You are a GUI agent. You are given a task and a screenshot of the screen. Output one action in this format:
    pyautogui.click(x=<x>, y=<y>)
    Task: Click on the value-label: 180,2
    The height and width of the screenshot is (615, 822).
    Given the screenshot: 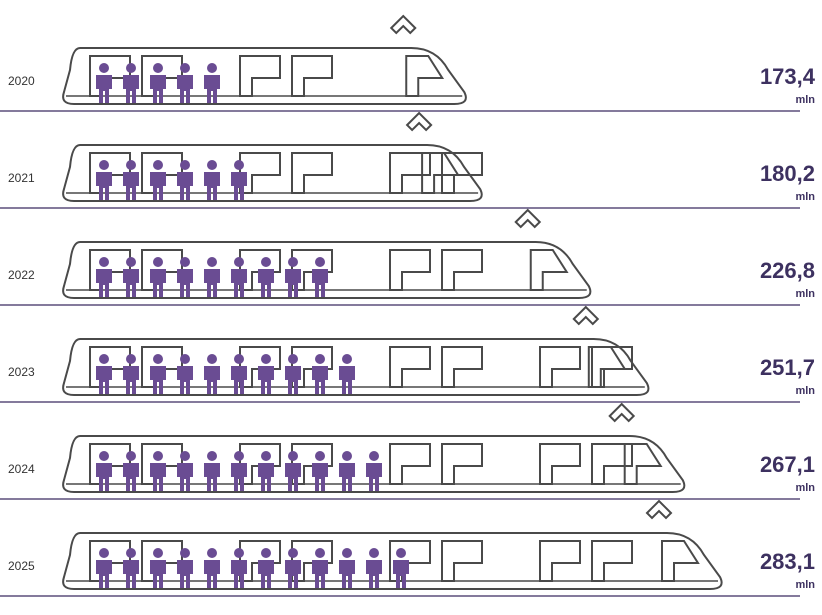 What is the action you would take?
    pyautogui.click(x=787, y=173)
    